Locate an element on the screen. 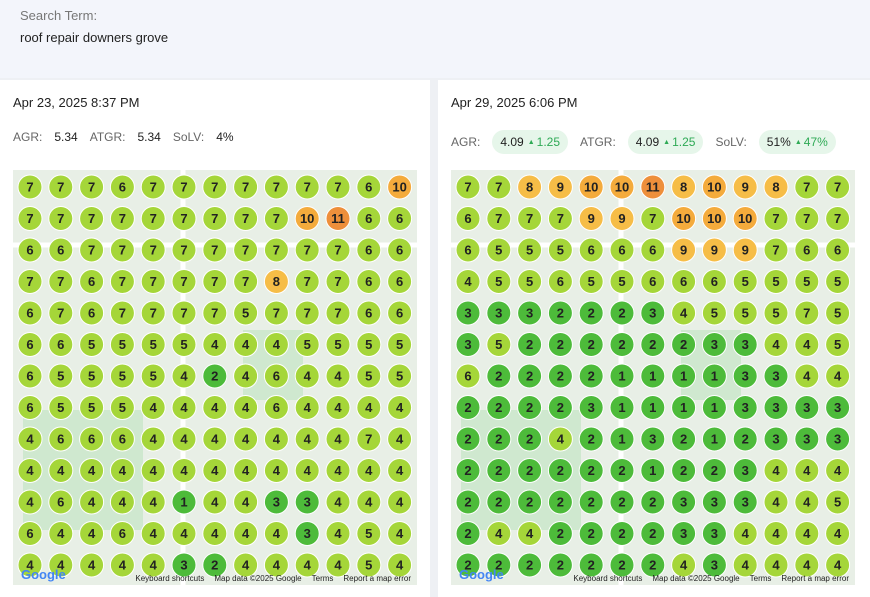 The height and width of the screenshot is (597, 870). metric-pill: 4.091.25 is located at coordinates (665, 142).